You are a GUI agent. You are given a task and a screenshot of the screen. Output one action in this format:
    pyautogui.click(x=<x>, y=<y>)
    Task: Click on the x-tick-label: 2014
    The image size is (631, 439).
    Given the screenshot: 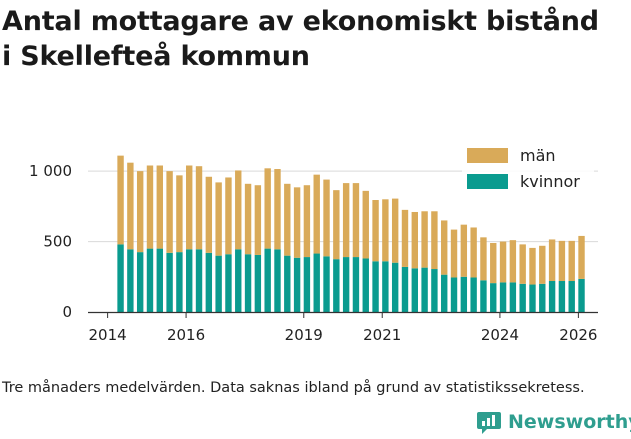 What is the action you would take?
    pyautogui.click(x=108, y=335)
    